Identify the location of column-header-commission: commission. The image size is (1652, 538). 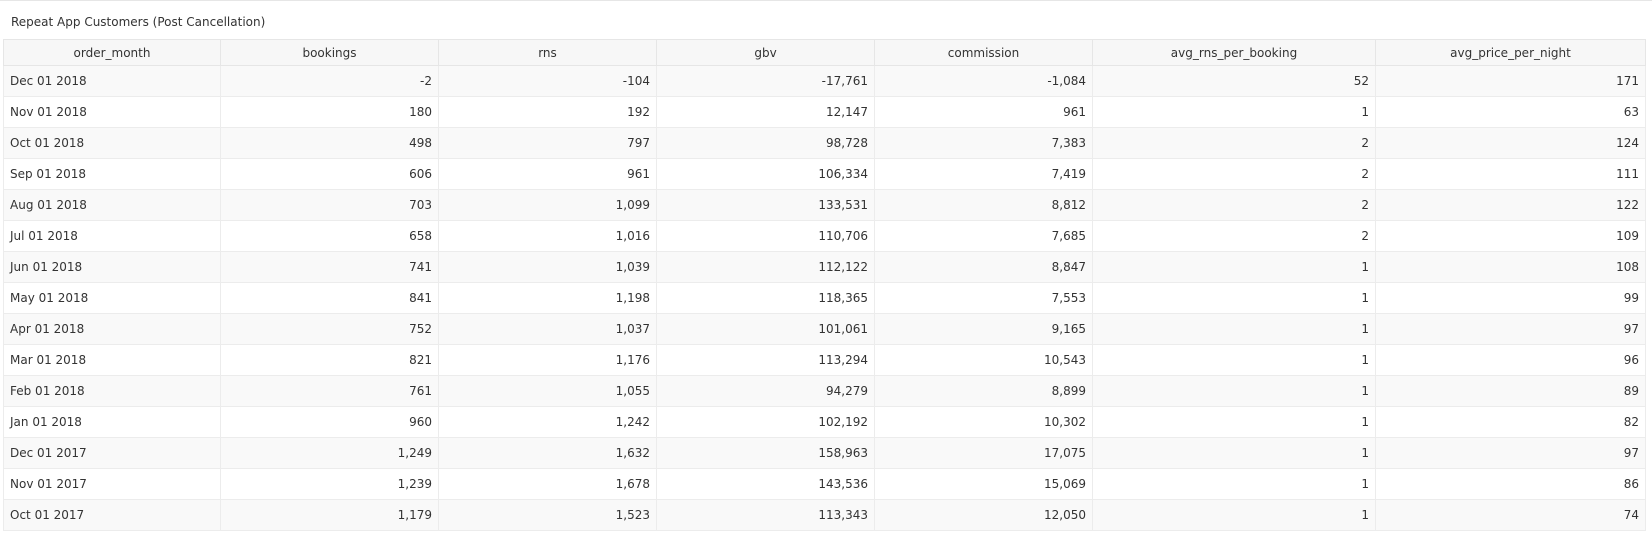
(983, 52).